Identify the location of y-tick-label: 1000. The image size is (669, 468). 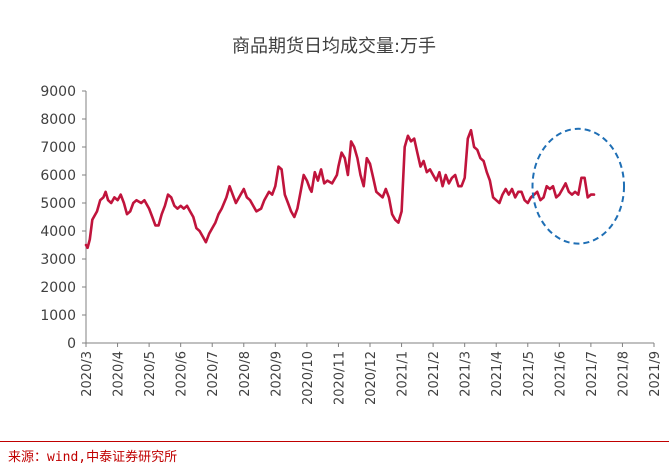
(58, 316).